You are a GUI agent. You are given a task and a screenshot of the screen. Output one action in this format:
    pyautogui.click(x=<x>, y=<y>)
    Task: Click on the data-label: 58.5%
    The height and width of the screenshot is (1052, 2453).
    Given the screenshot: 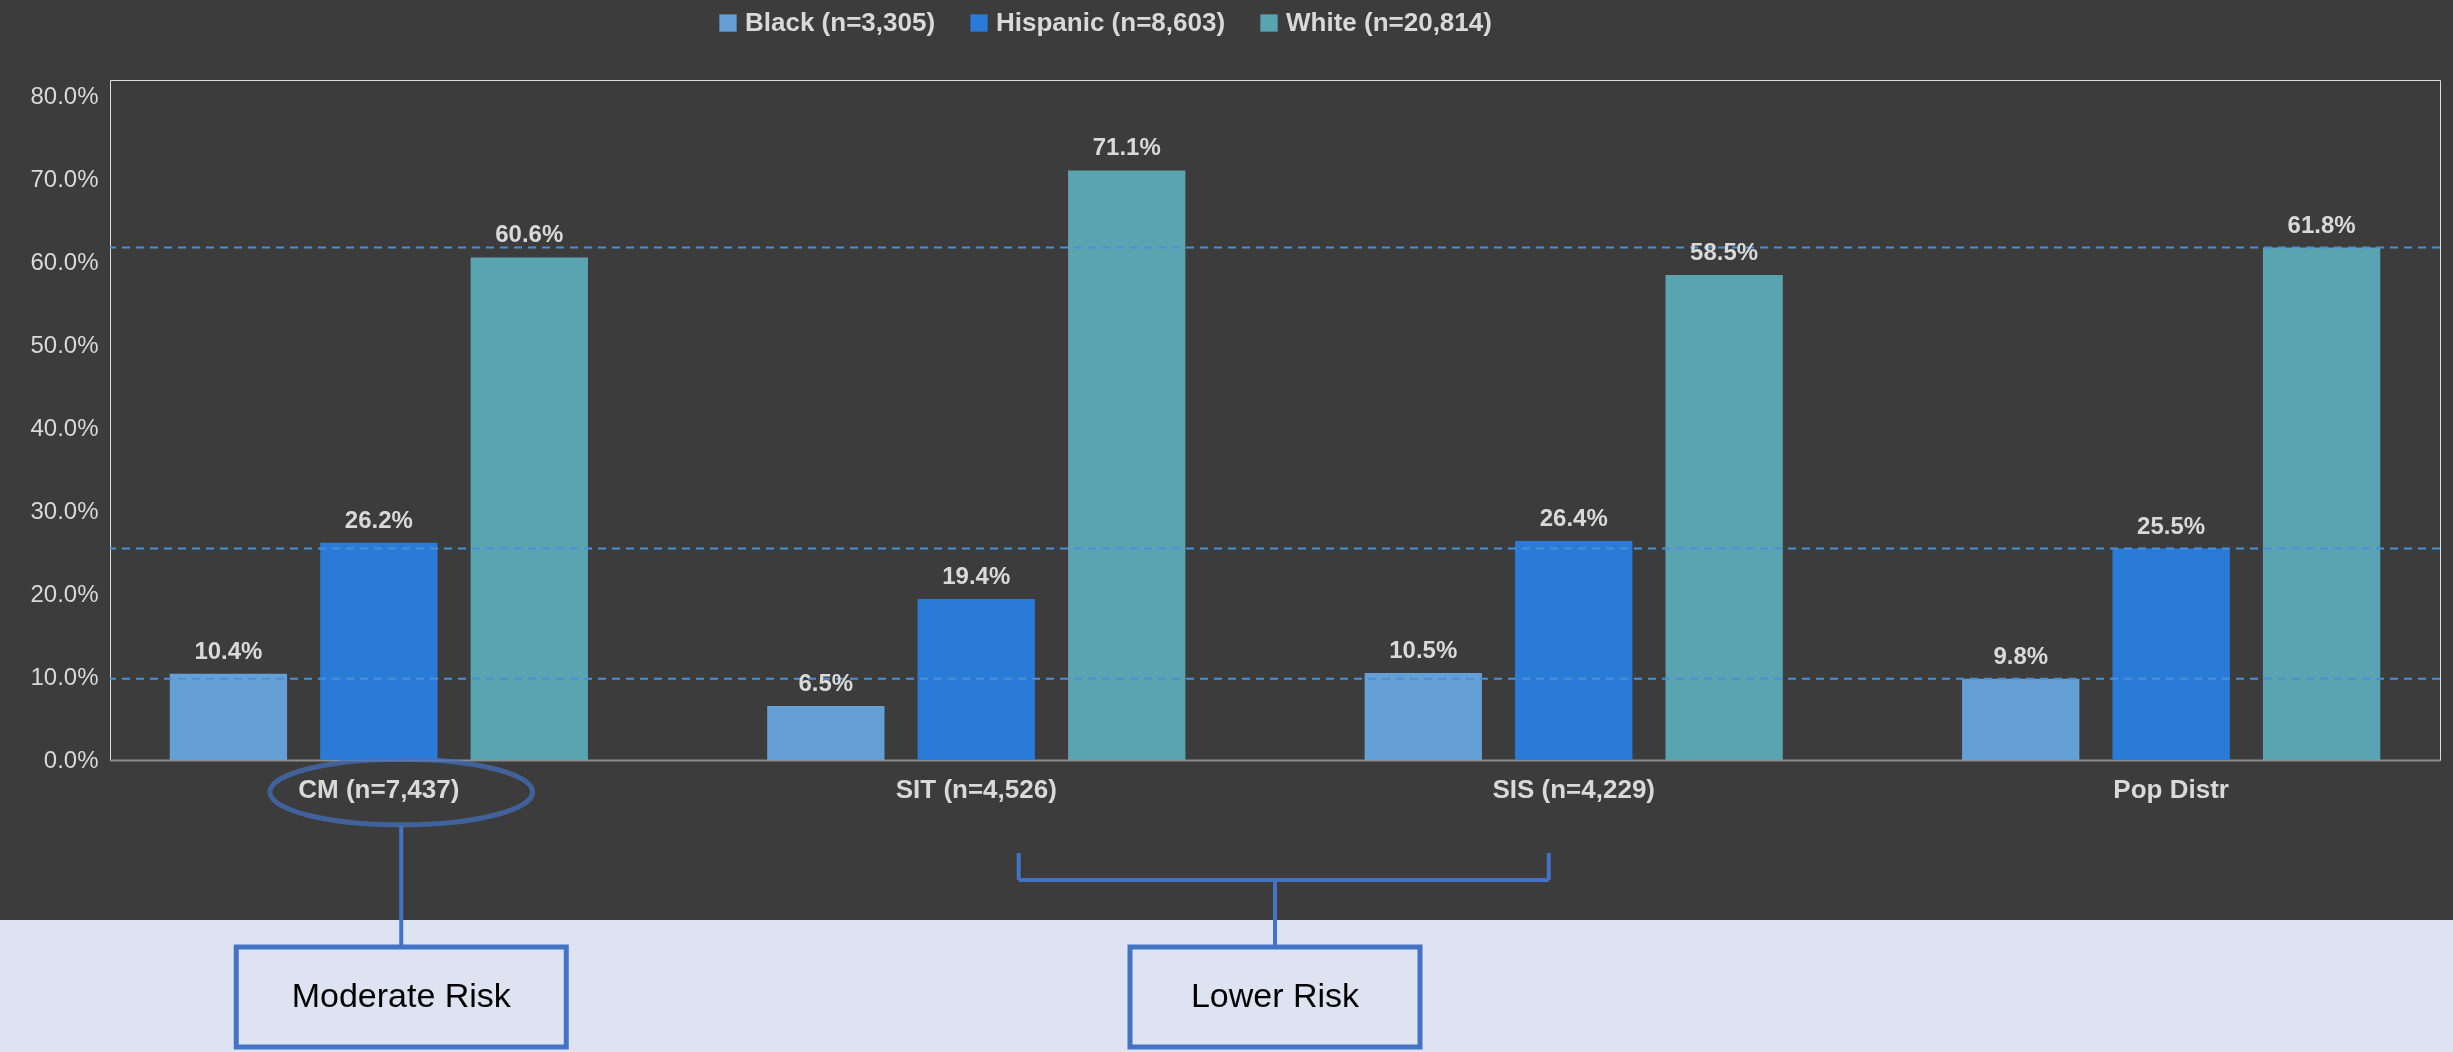 What is the action you would take?
    pyautogui.click(x=1724, y=251)
    